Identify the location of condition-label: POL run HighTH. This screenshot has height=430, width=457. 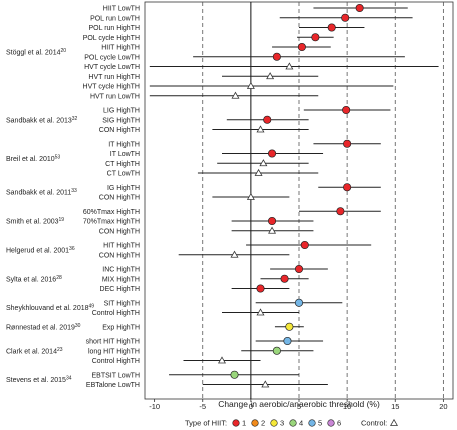
(114, 28).